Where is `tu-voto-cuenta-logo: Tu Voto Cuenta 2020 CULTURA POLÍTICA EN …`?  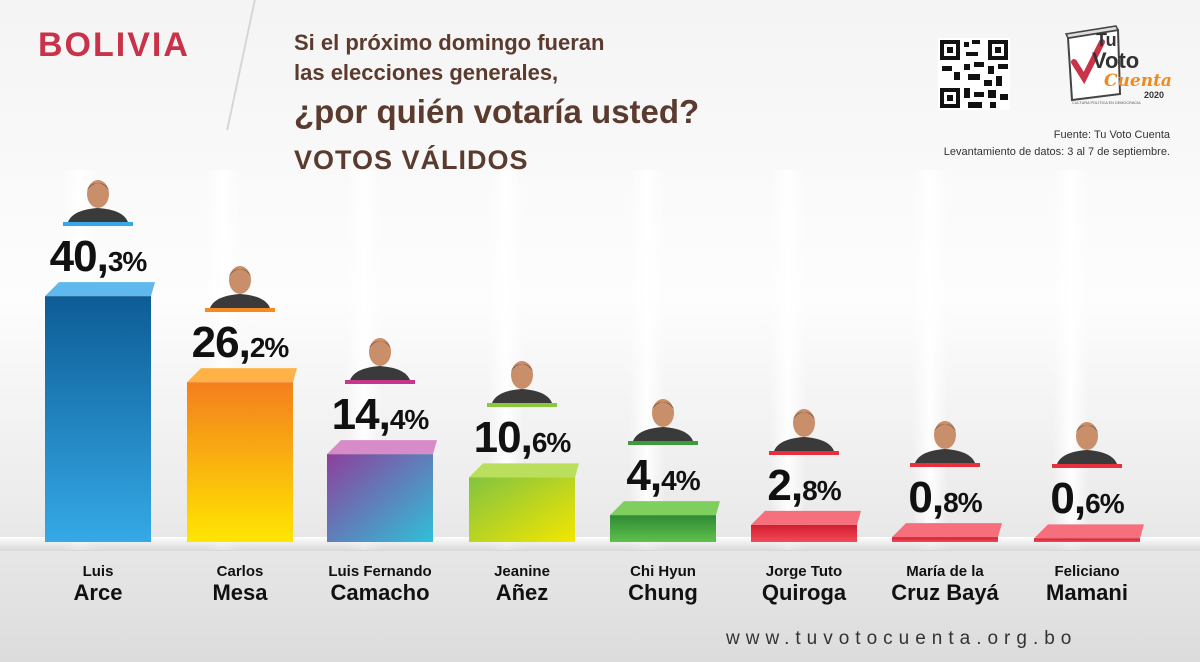
tu-voto-cuenta-logo: Tu Voto Cuenta 2020 CULTURA POLÍTICA EN … is located at coordinates (1118, 65).